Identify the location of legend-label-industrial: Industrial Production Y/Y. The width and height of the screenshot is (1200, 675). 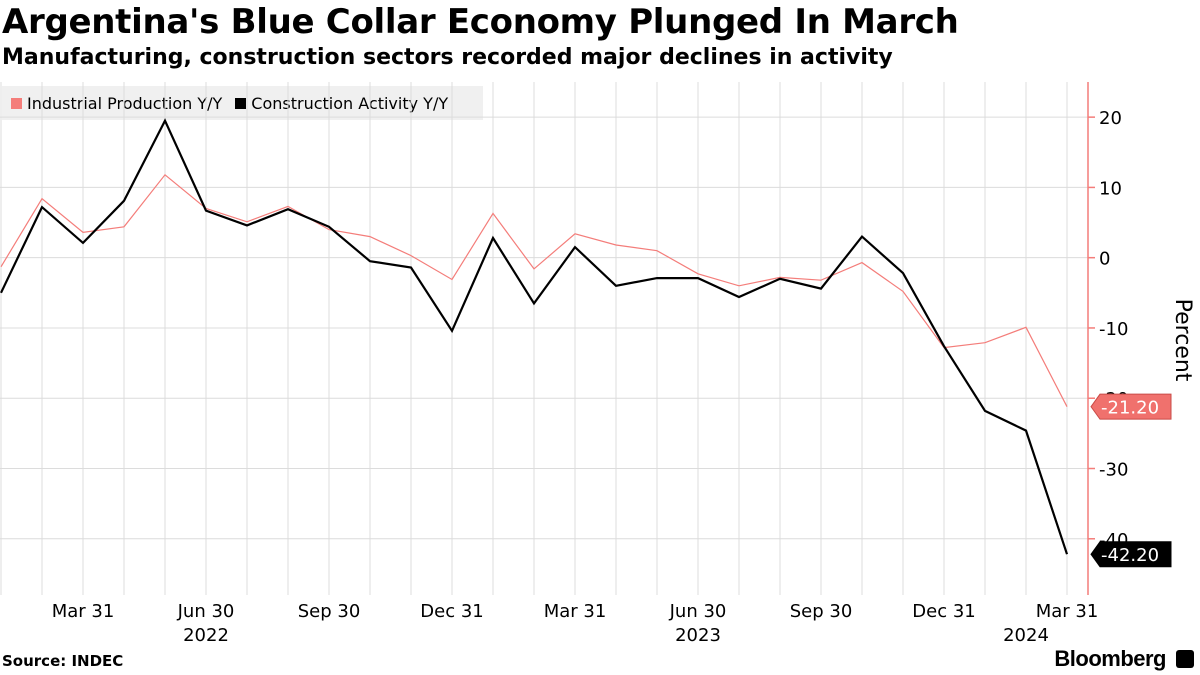
(125, 103).